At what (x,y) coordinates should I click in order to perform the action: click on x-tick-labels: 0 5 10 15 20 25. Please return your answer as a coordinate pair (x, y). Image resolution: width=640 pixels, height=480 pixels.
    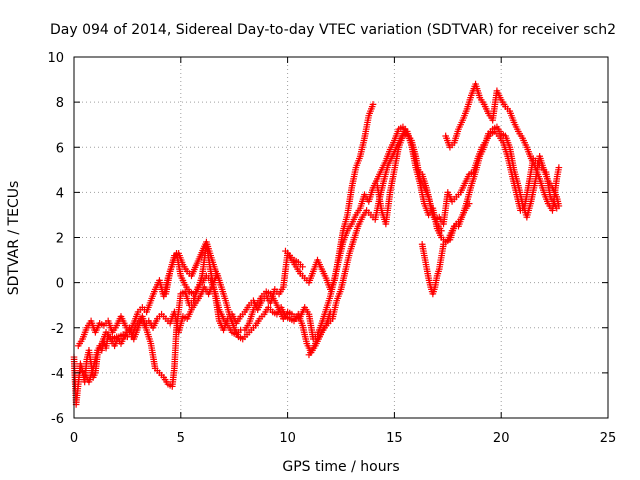
    Looking at the image, I should click on (343, 438).